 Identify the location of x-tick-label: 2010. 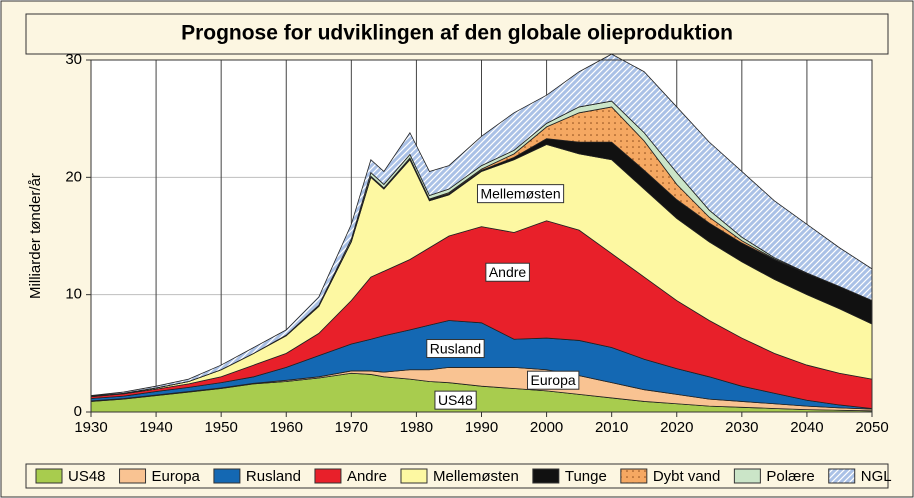
(611, 427).